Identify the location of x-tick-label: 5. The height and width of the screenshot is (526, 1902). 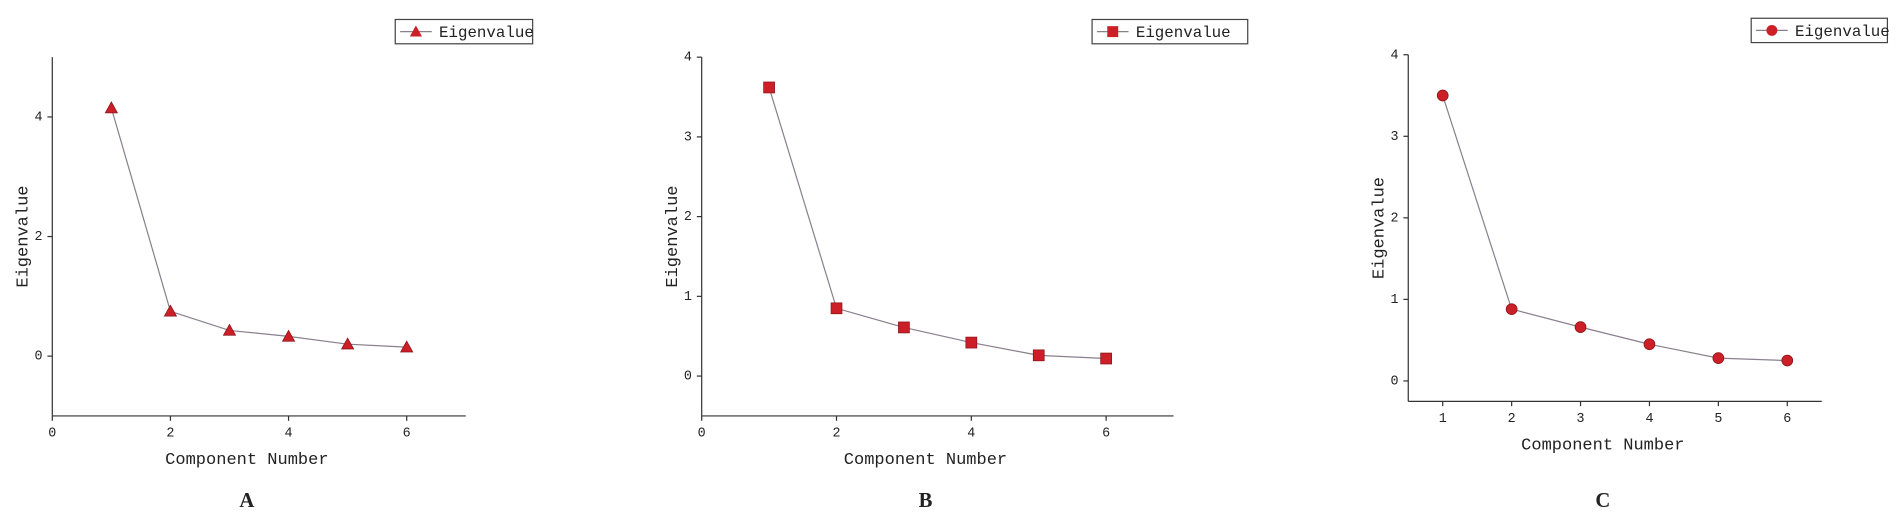
(1718, 419).